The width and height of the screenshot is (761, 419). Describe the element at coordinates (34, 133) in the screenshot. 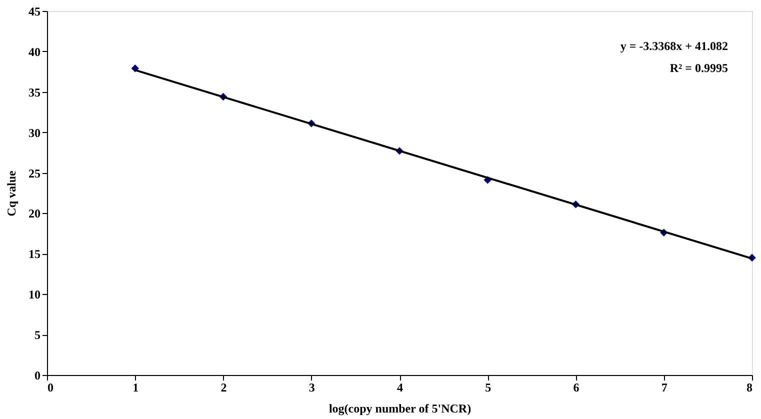

I see `y-tick-label: 30` at that location.